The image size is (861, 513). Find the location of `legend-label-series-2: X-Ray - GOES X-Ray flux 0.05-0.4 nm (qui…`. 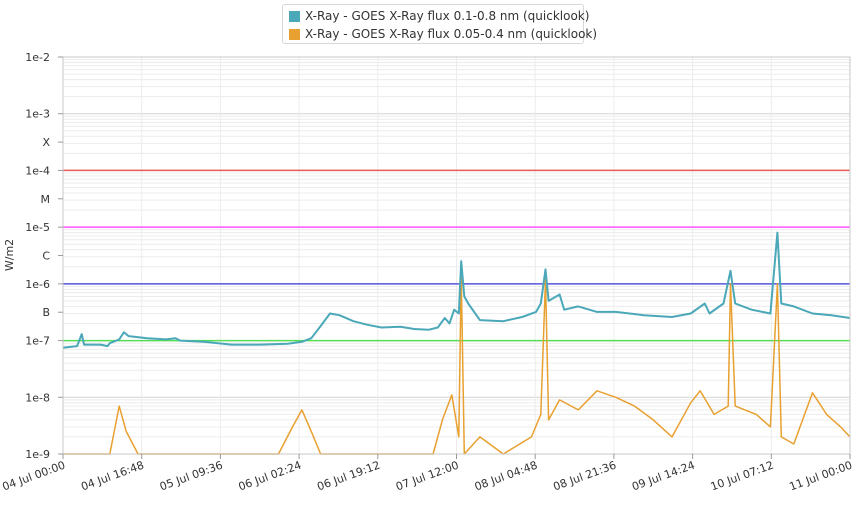

legend-label-series-2: X-Ray - GOES X-Ray flux 0.05-0.4 nm (qui… is located at coordinates (451, 34).